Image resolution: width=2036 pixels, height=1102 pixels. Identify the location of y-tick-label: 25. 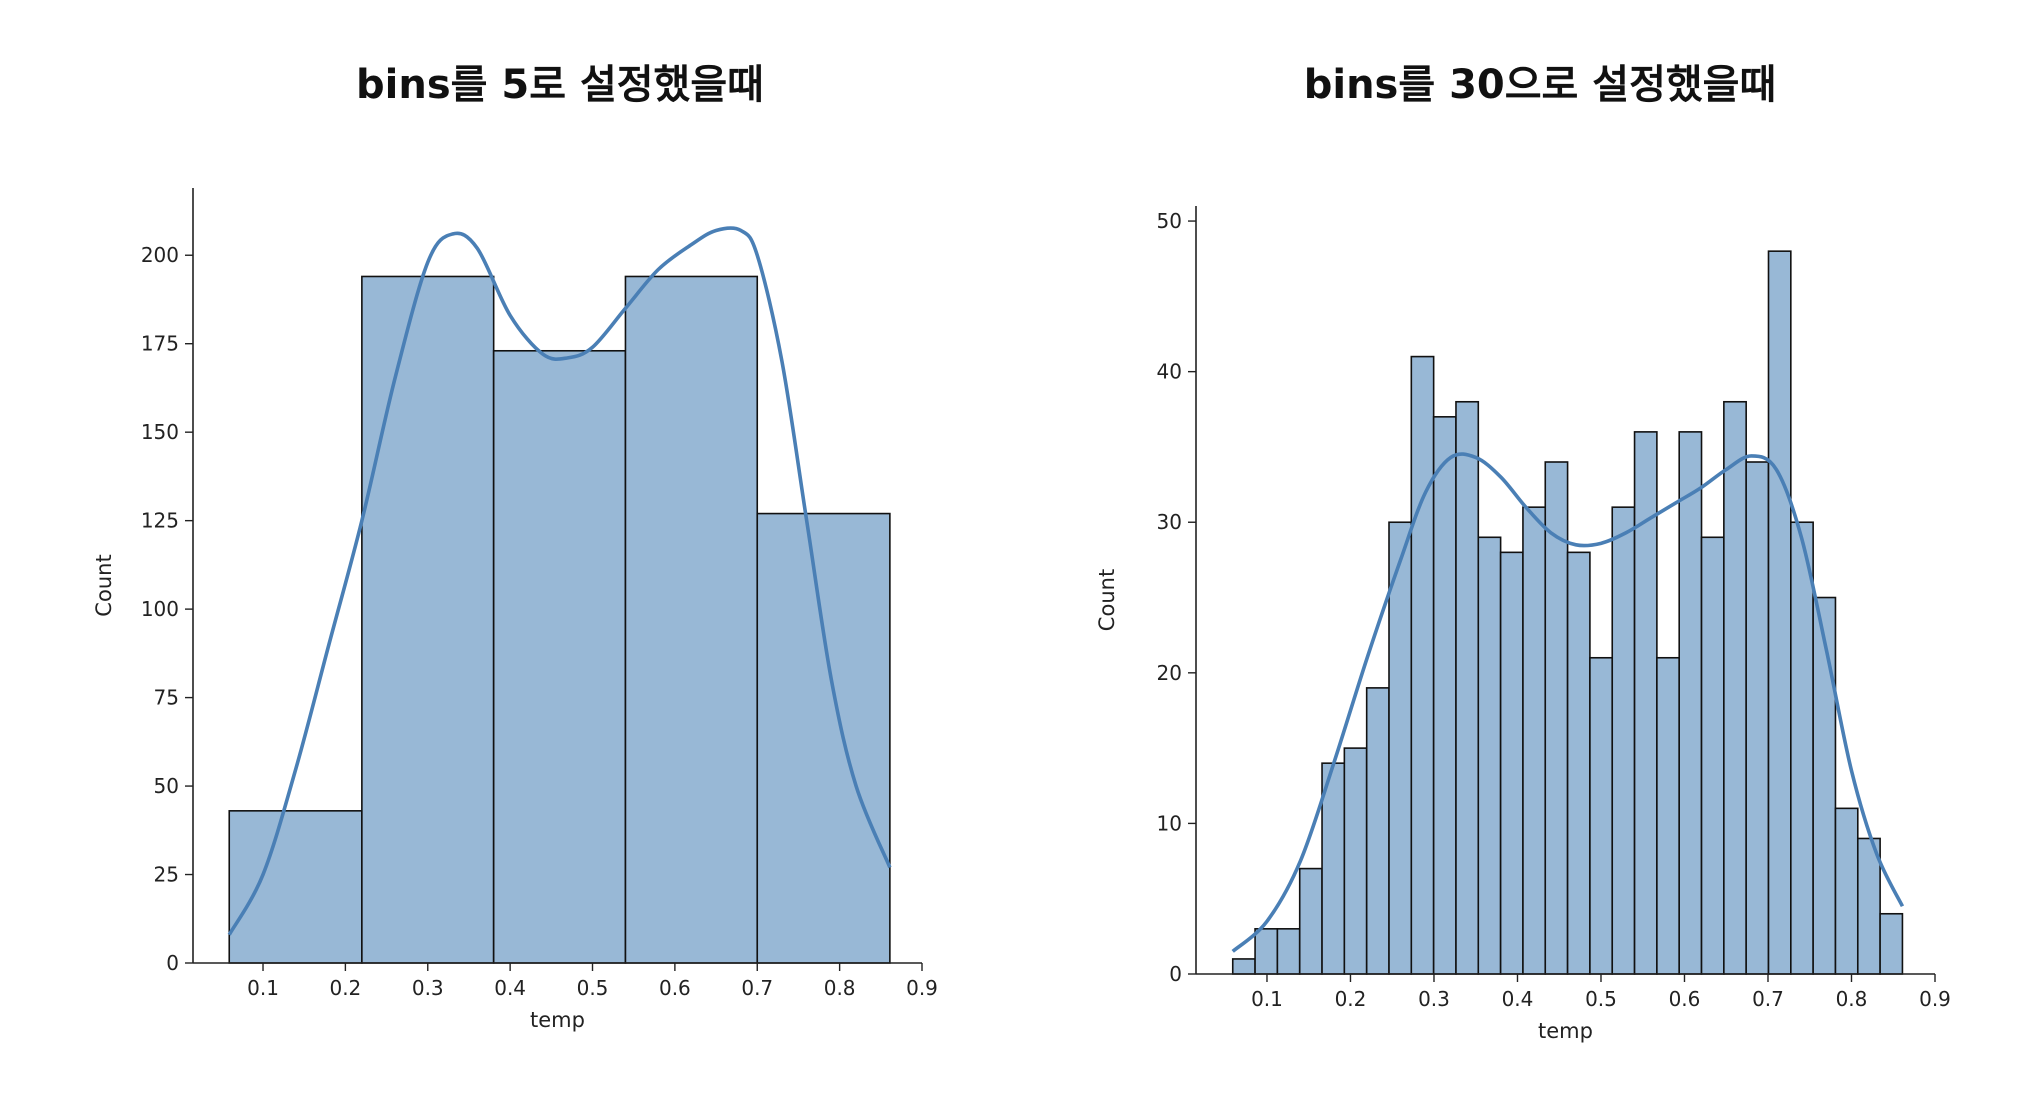
(166, 875).